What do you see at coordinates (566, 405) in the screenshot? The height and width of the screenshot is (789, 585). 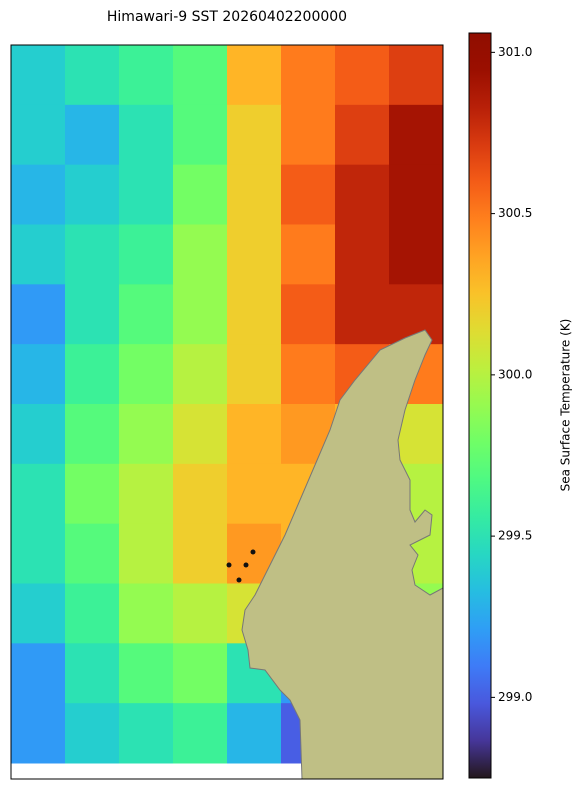 I see `colorbar-label: Sea Surface Temperature (K)` at bounding box center [566, 405].